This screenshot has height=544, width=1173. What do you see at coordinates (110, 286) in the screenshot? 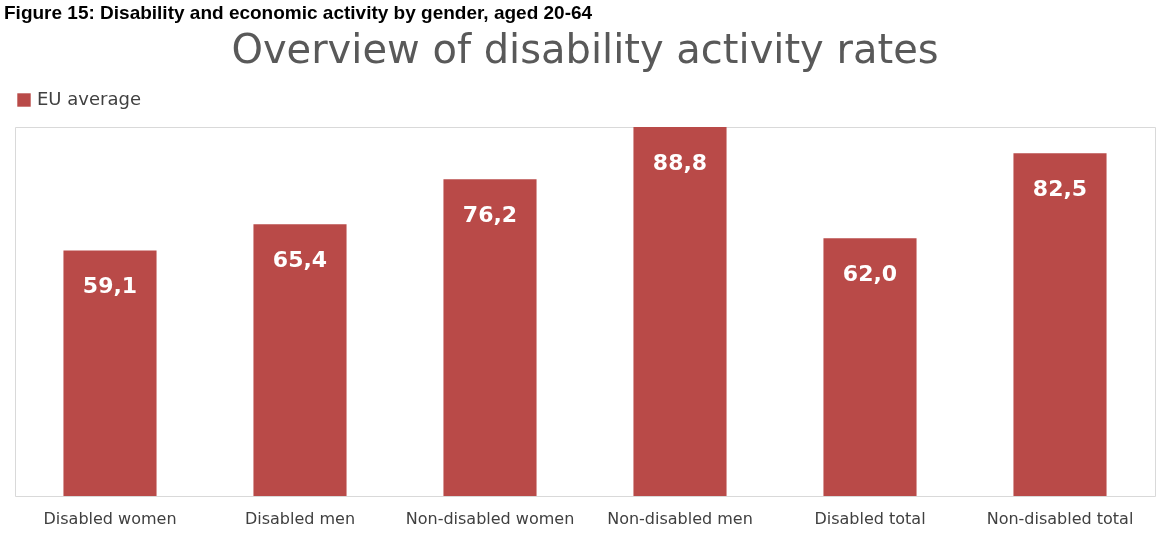
I see `data-label: 59,1` at bounding box center [110, 286].